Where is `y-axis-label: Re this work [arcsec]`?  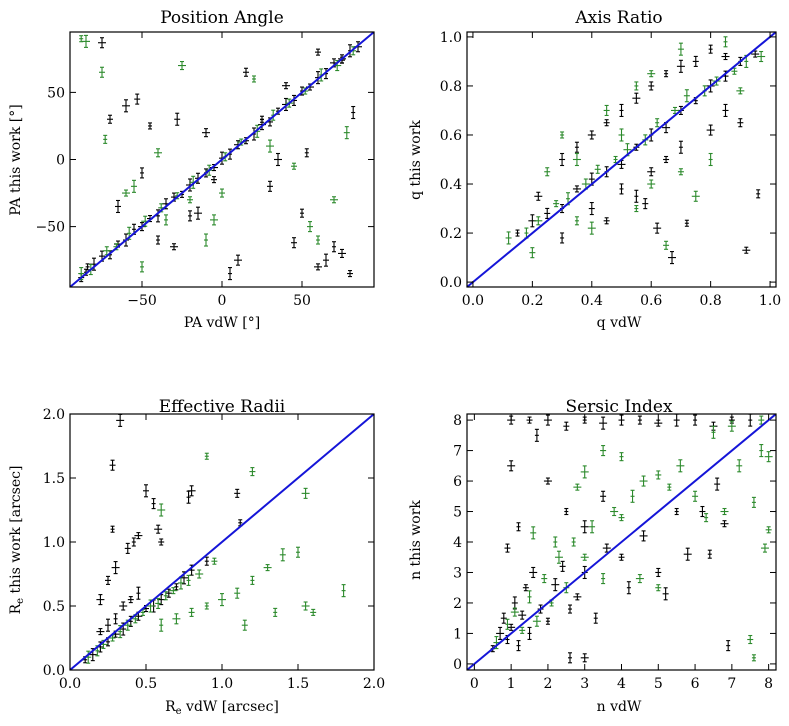
y-axis-label: Re this work [arcsec] is located at coordinates (17, 540).